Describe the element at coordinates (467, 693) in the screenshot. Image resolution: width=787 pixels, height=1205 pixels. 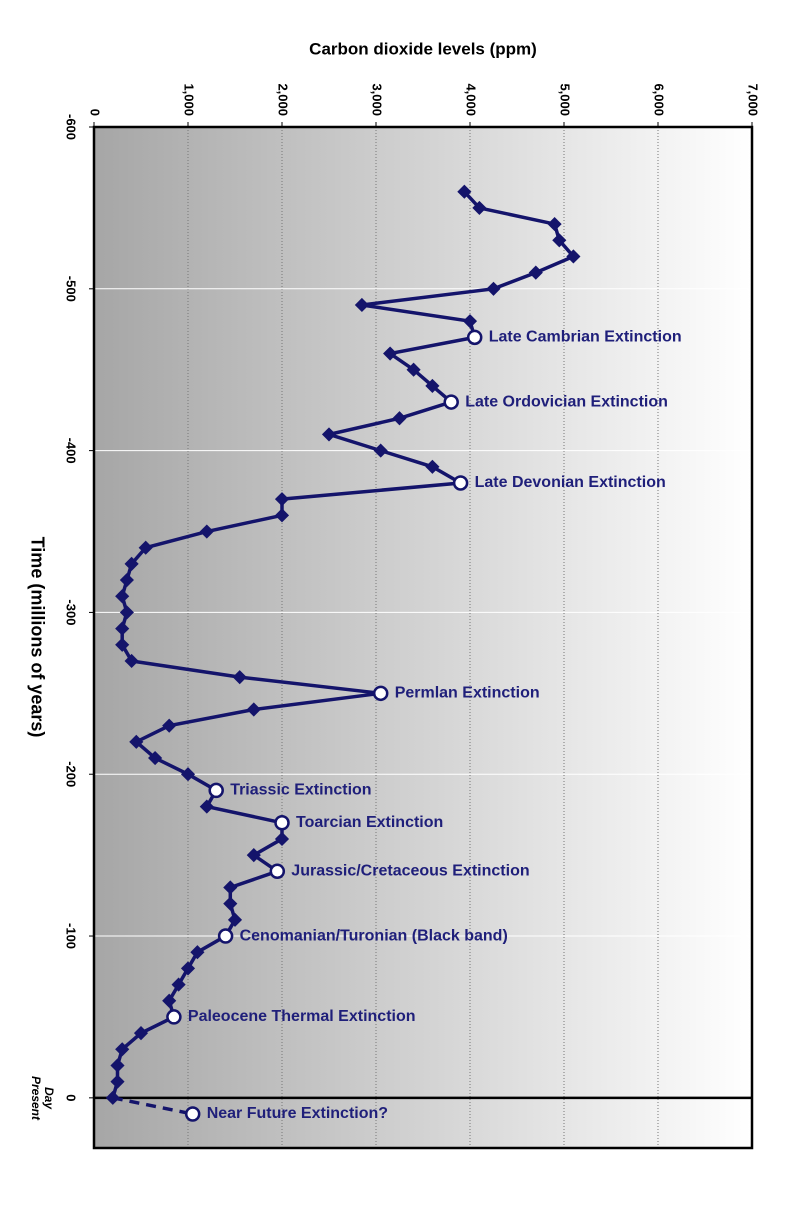
I see `extinction-label: Permlan Extinction` at that location.